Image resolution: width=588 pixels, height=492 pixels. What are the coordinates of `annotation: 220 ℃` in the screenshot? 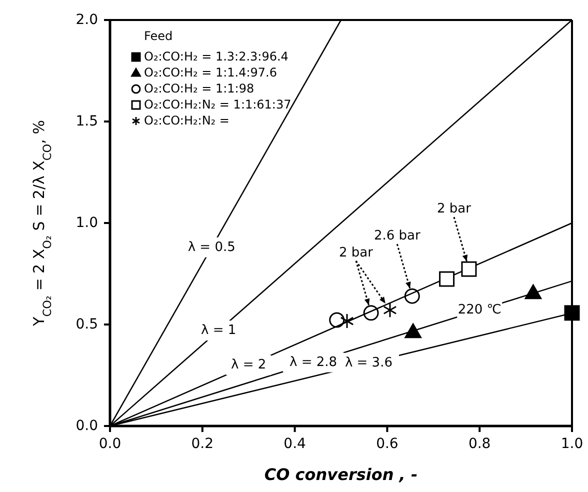 It's located at (480, 310).